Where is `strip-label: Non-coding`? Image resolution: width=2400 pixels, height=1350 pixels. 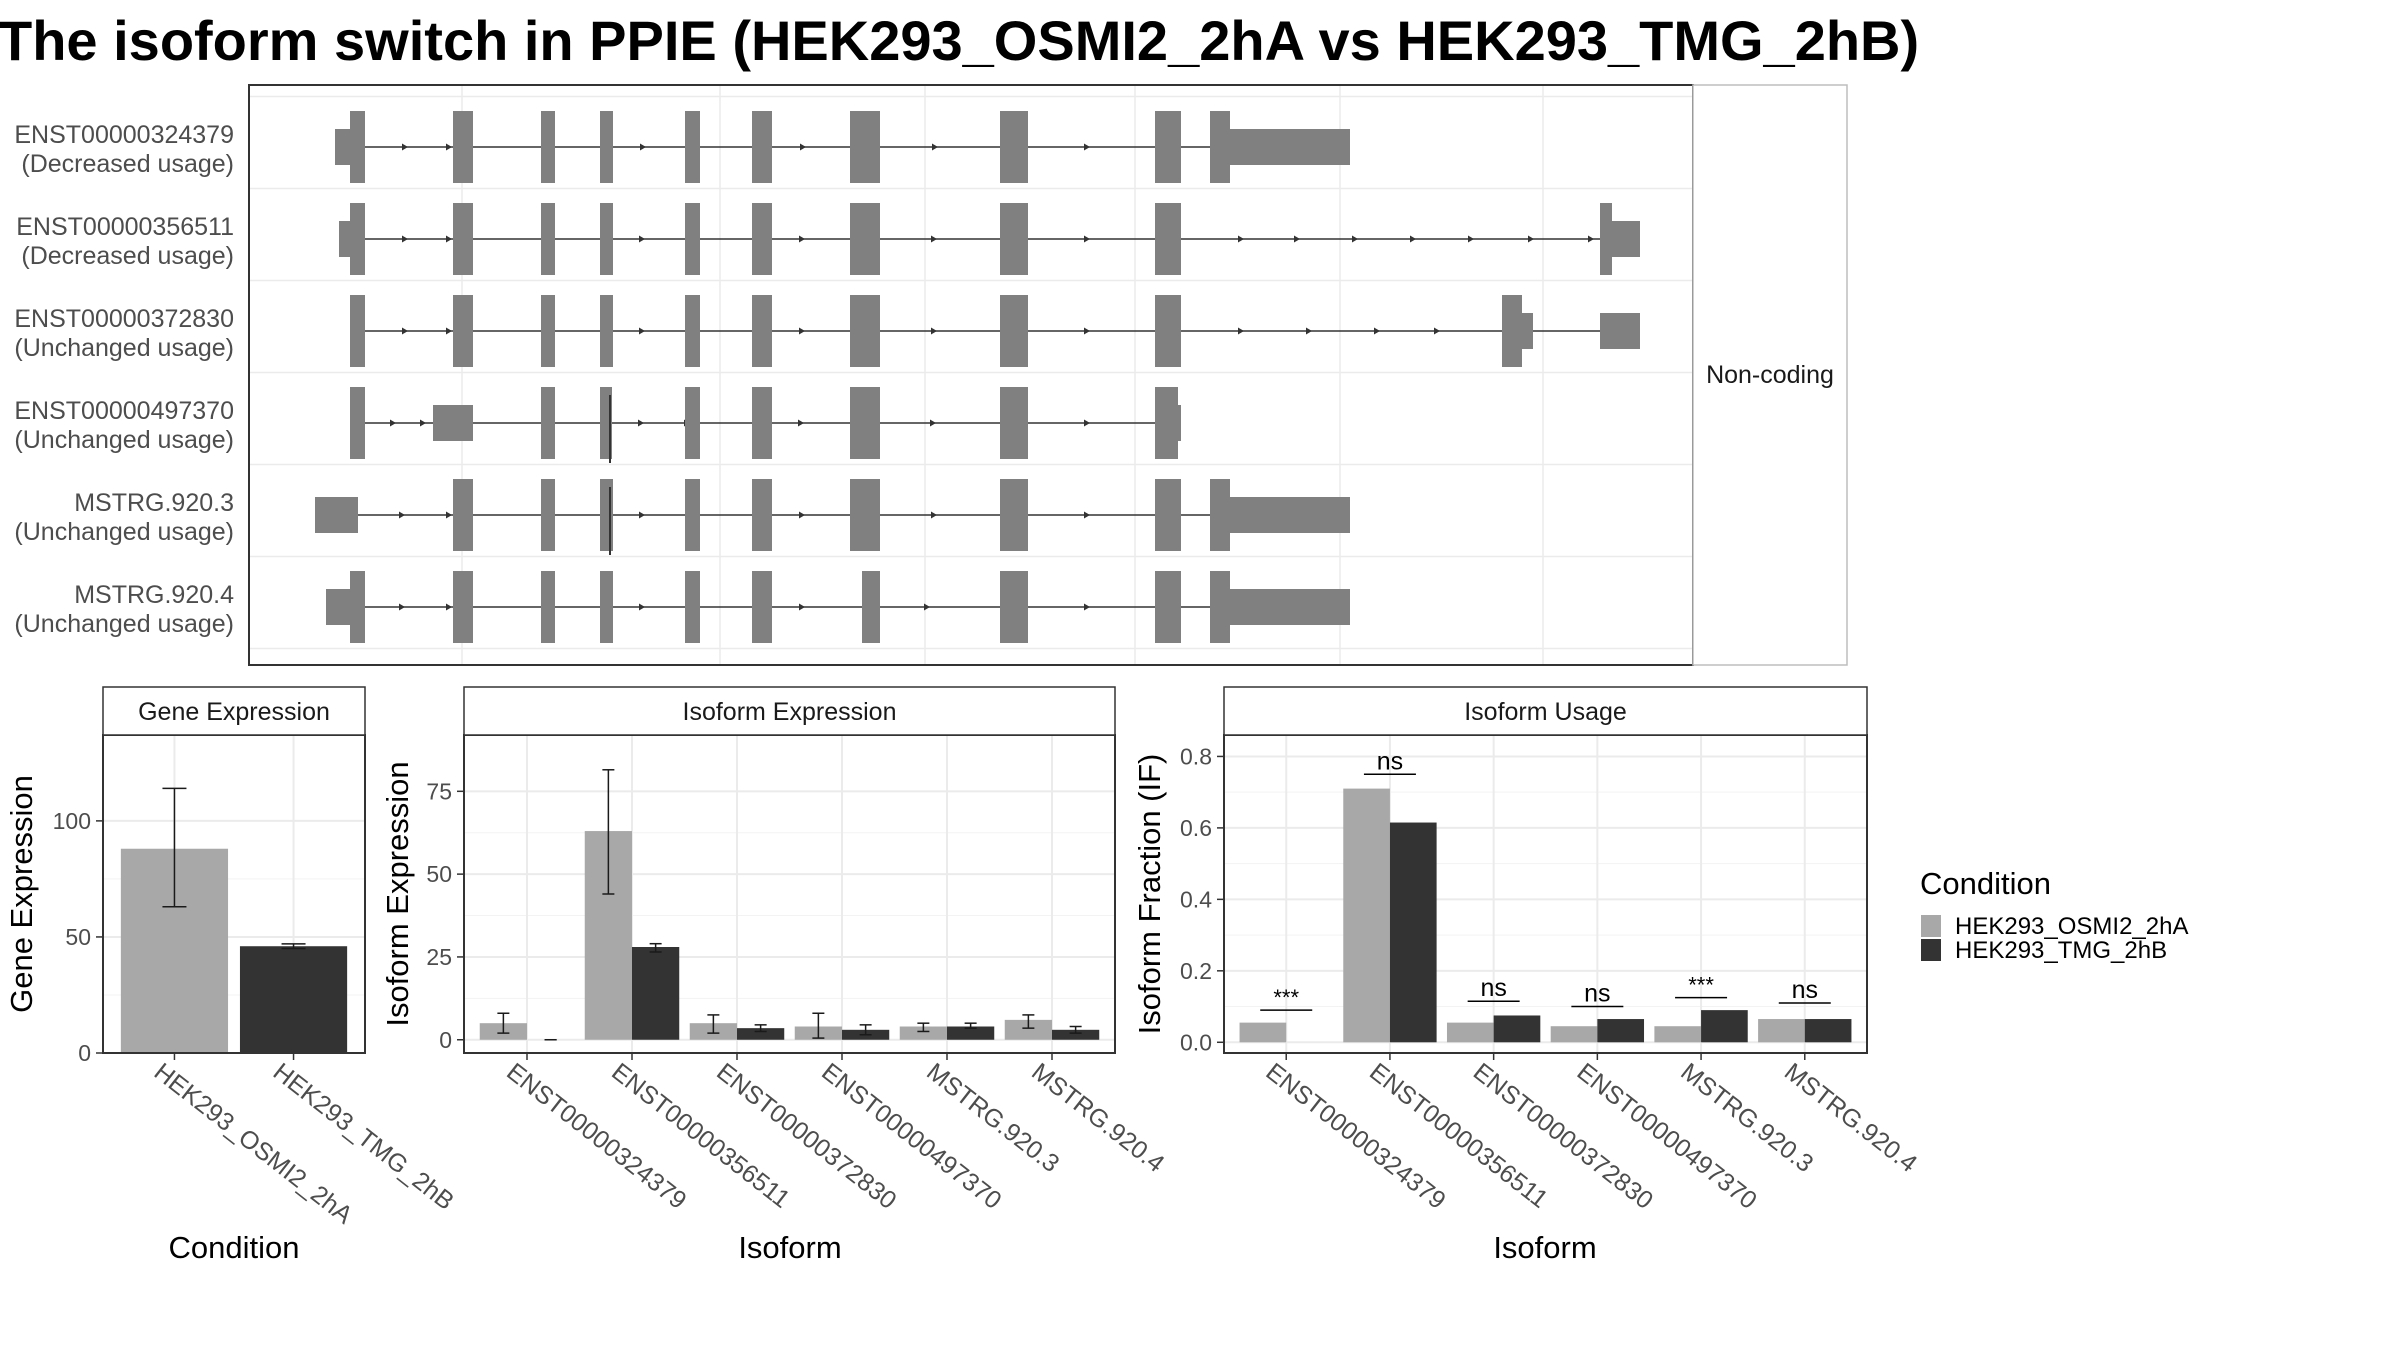 strip-label: Non-coding is located at coordinates (1770, 375).